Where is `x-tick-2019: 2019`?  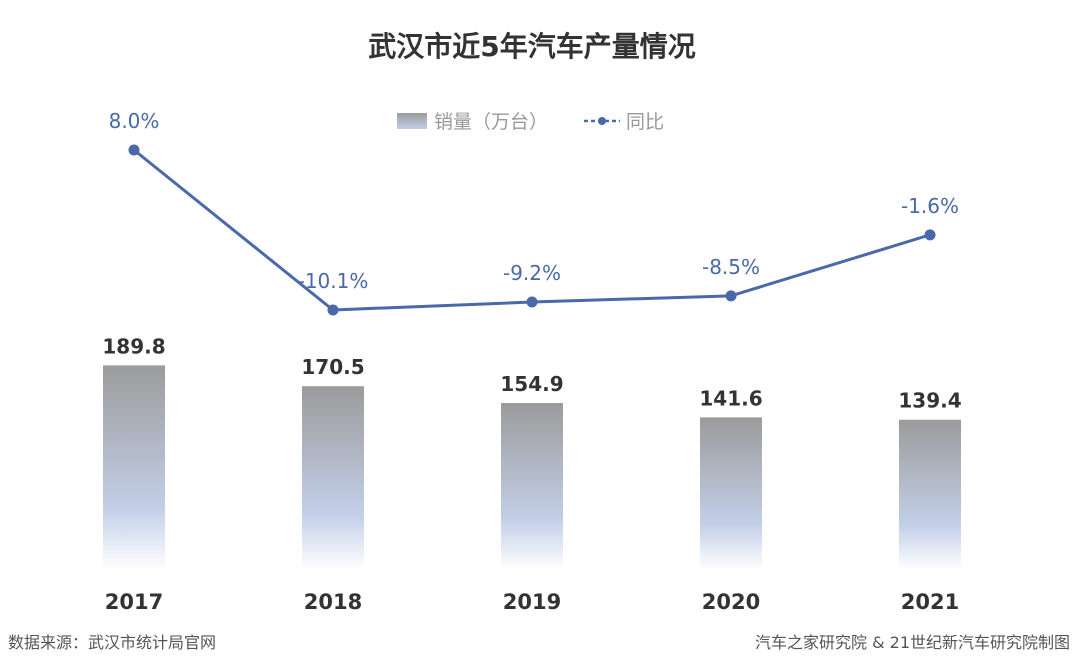
x-tick-2019: 2019 is located at coordinates (532, 602).